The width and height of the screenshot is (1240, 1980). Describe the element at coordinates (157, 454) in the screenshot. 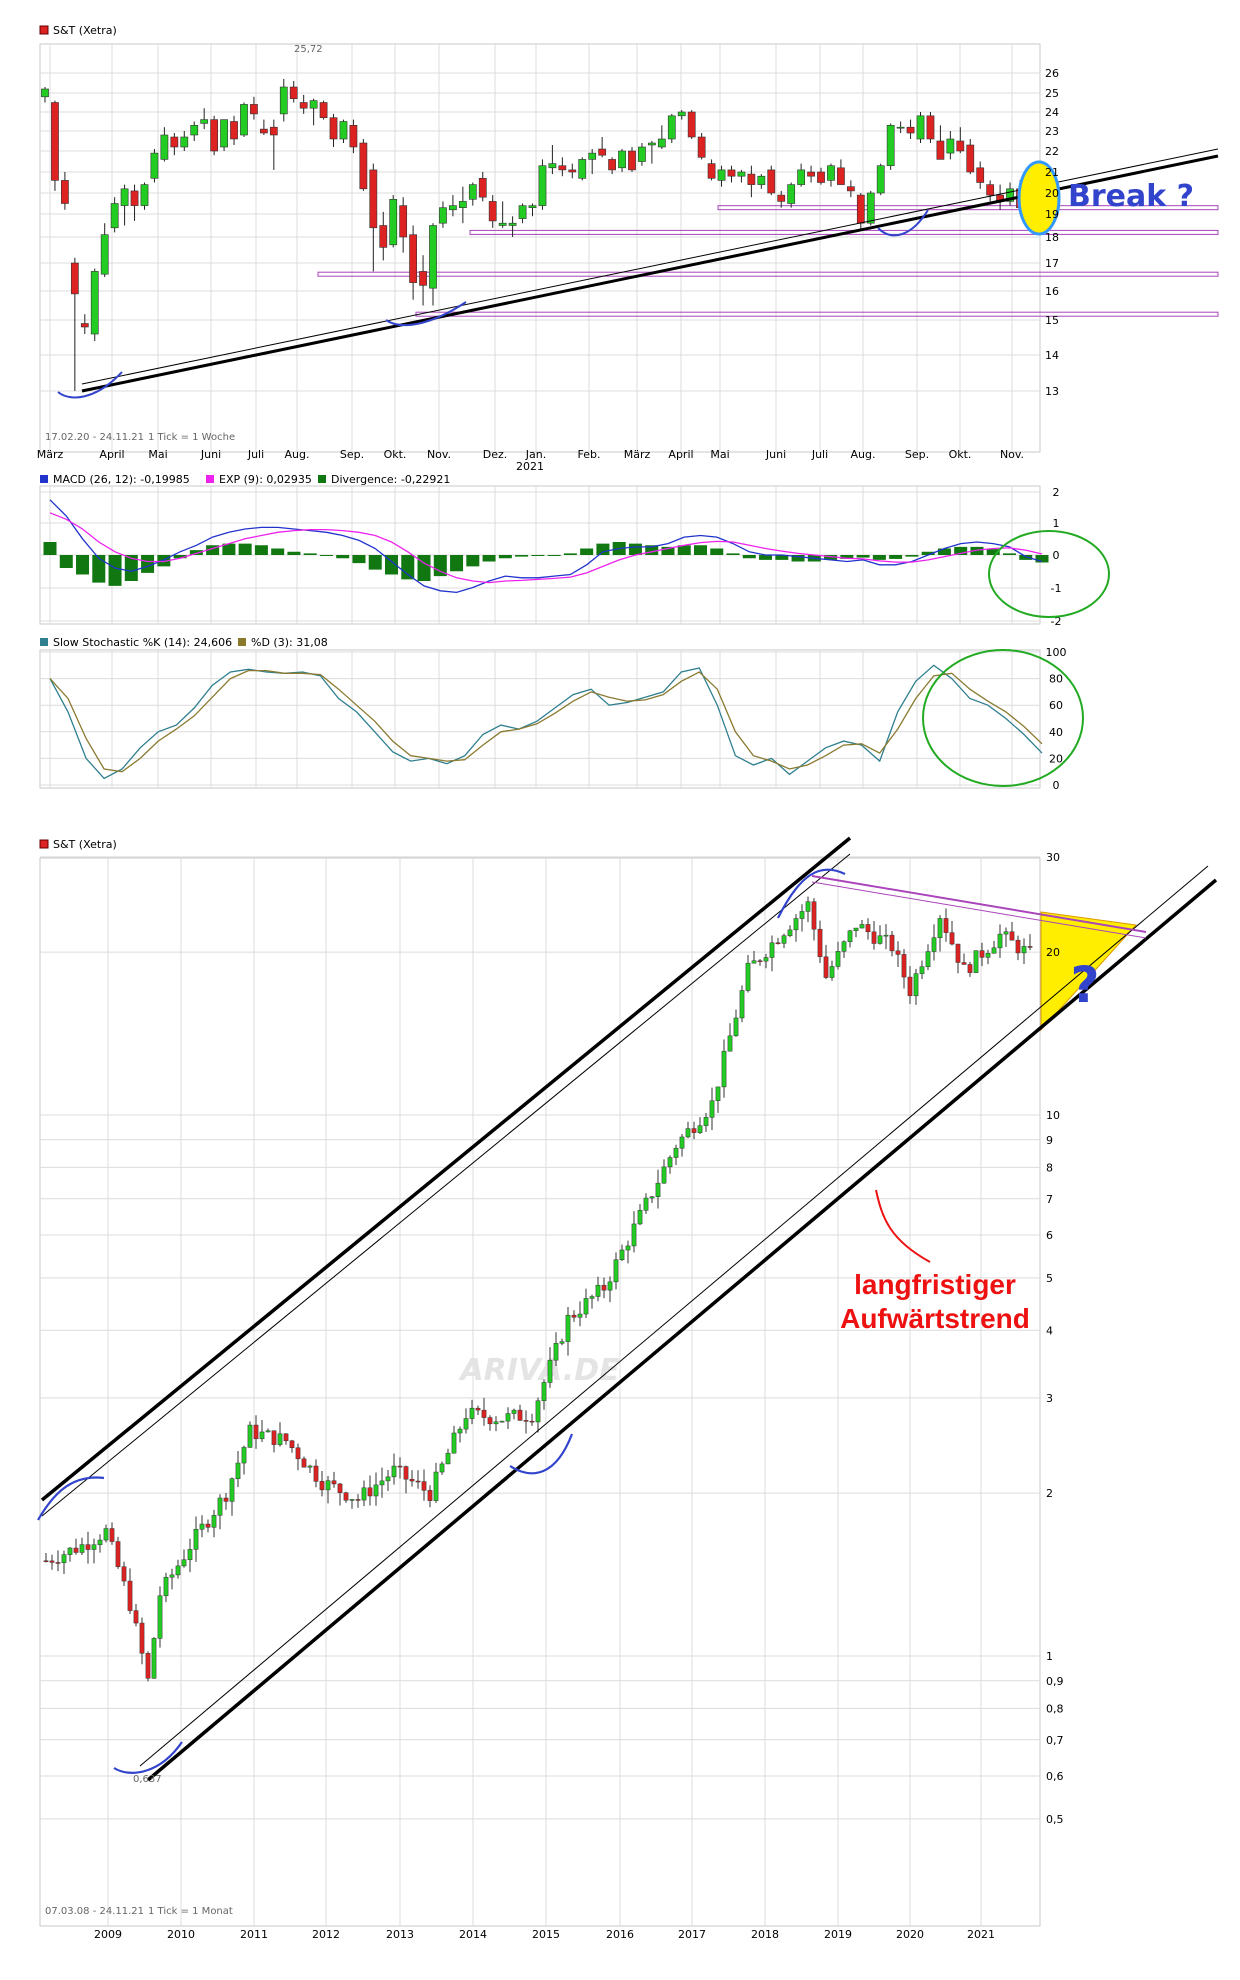

I see `weekly-x-tick: Mai` at that location.